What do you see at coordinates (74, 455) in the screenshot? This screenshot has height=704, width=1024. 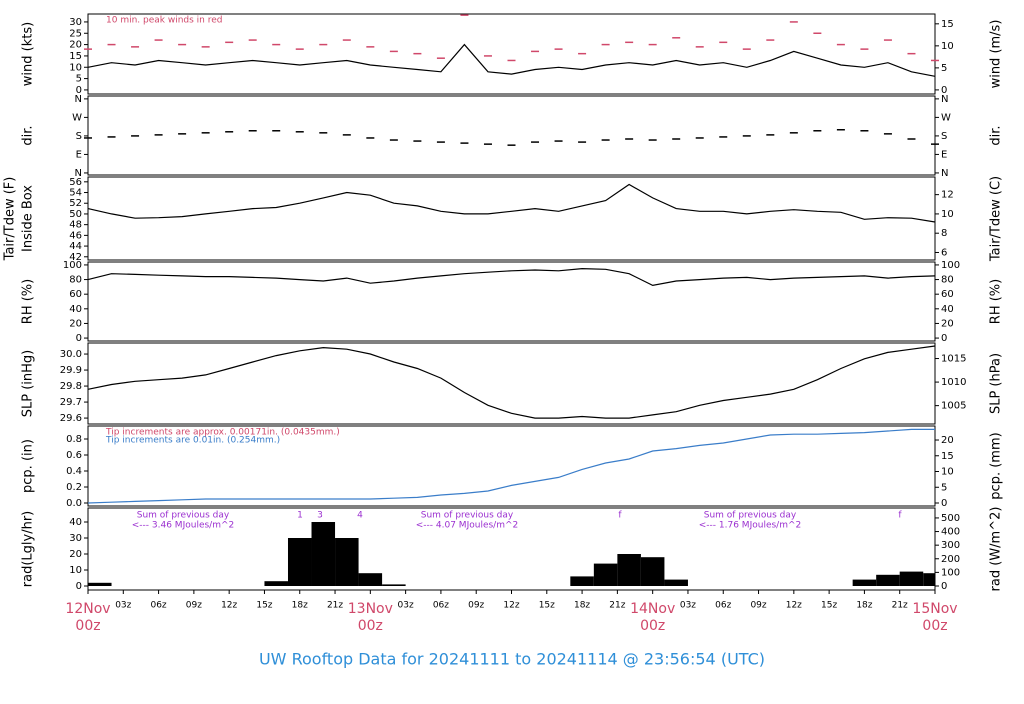 I see `y-tick-label: 0.6` at bounding box center [74, 455].